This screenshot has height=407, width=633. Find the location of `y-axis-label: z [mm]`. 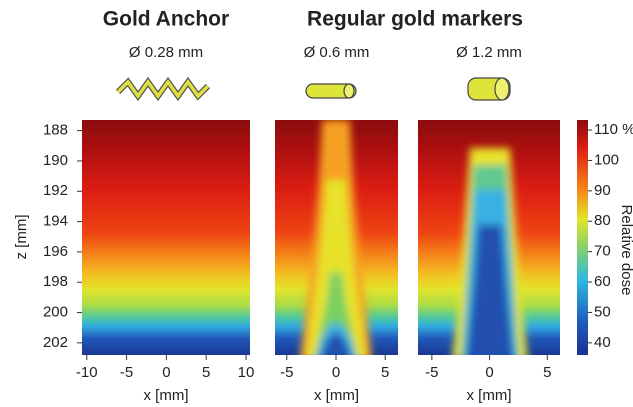

y-axis-label: z [mm] is located at coordinates (21, 237).